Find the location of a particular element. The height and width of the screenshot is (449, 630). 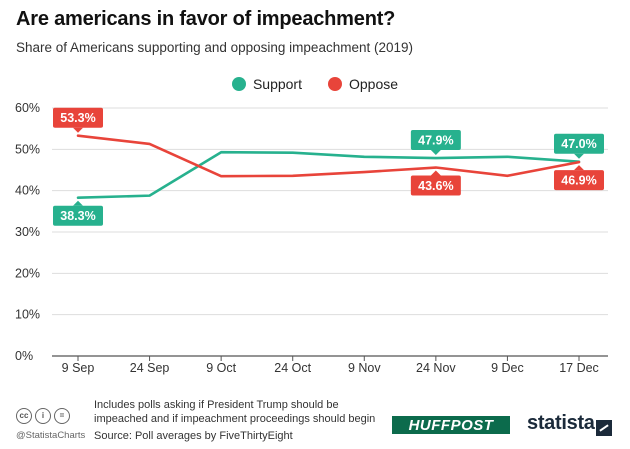

data-label-oppose: 46.9% is located at coordinates (579, 178).